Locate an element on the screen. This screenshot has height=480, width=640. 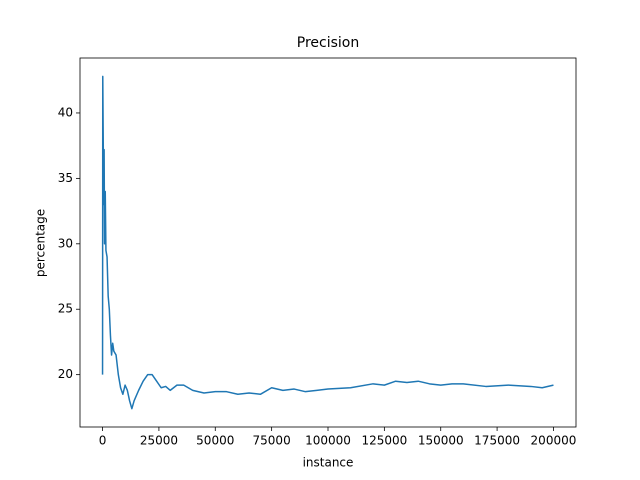
x-tick-label: 0 is located at coordinates (103, 441).